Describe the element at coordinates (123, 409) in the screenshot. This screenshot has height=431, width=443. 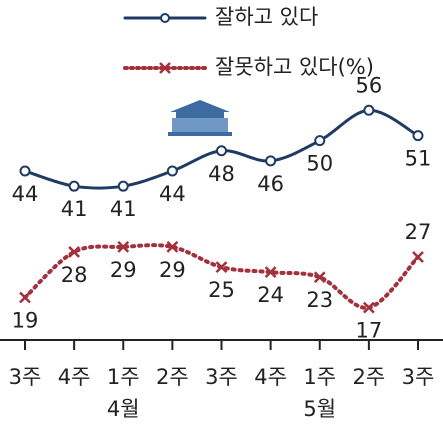
I see `month-label: 4월` at that location.